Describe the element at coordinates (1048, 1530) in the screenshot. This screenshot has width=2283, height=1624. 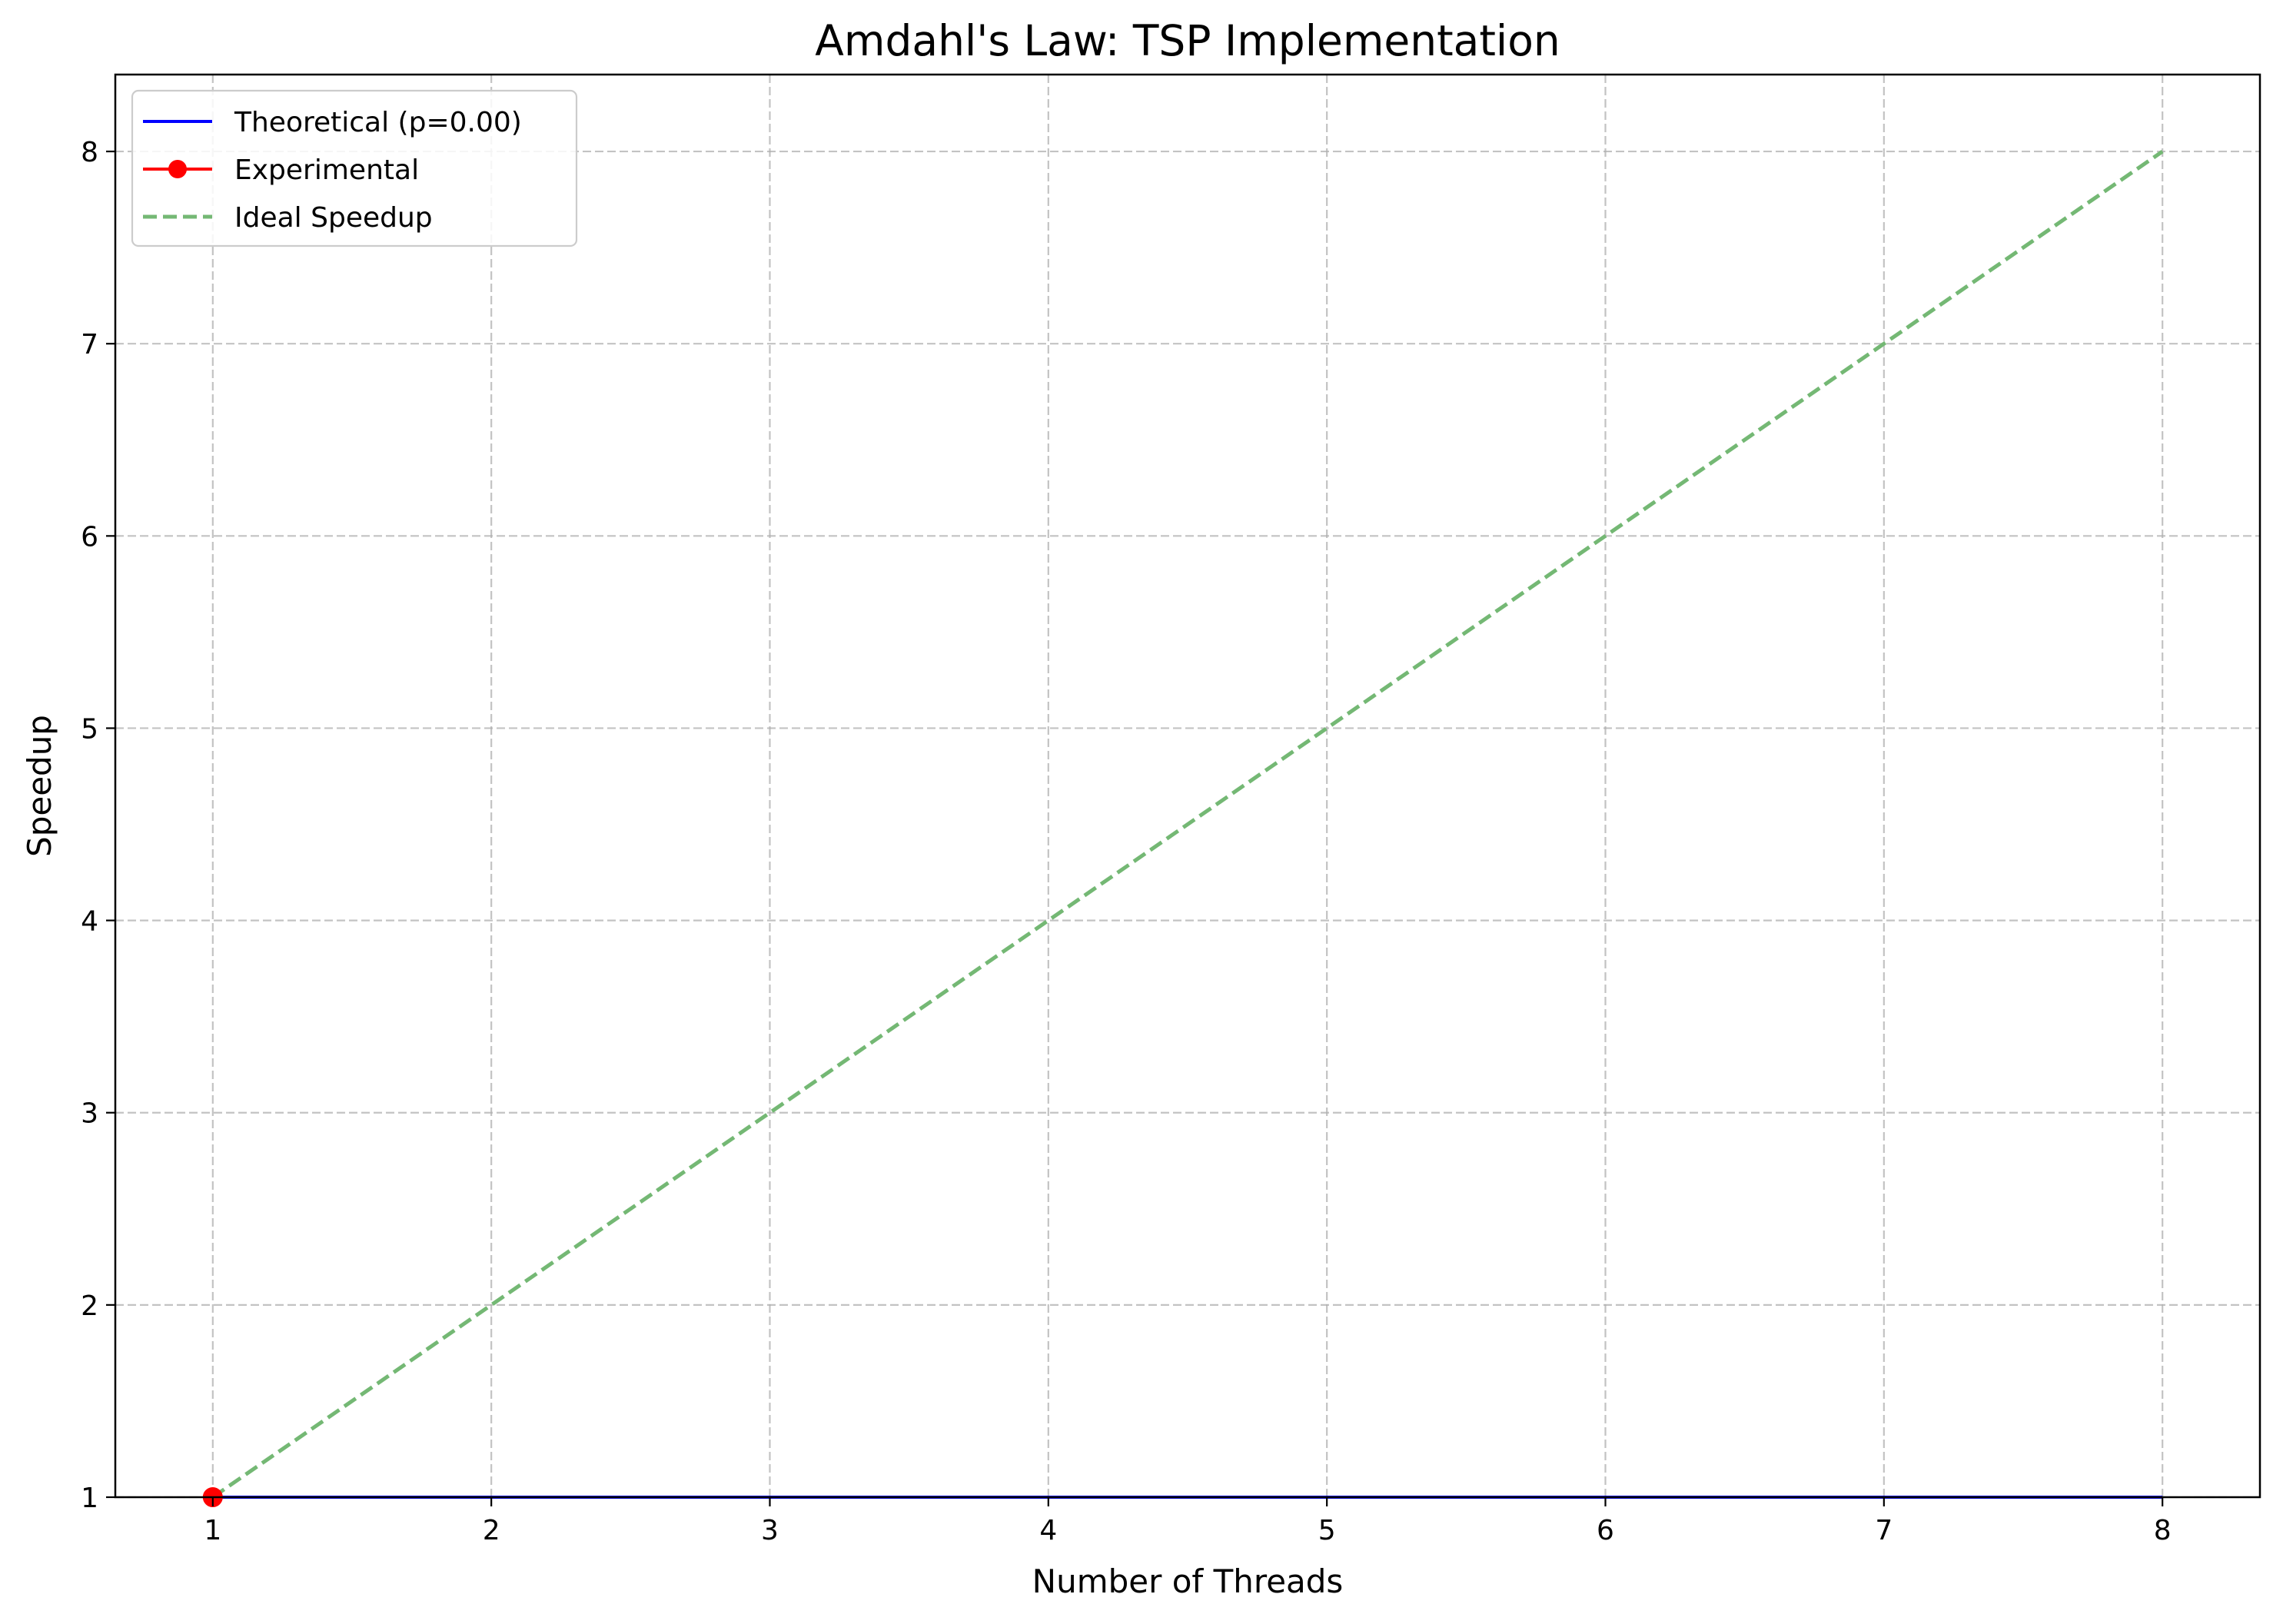
I see `x-tick-label-4: 4` at that location.